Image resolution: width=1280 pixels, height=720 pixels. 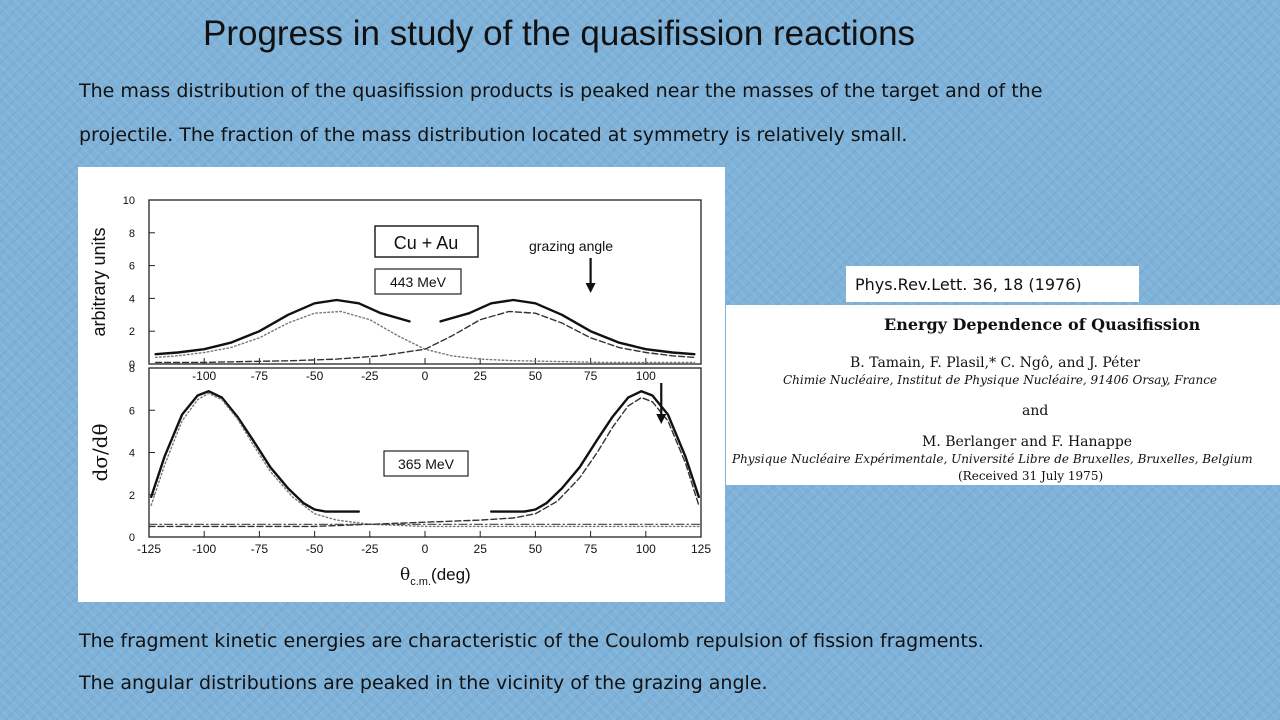 I want to click on y-axis-label: dσ/dθ, so click(x=100, y=452).